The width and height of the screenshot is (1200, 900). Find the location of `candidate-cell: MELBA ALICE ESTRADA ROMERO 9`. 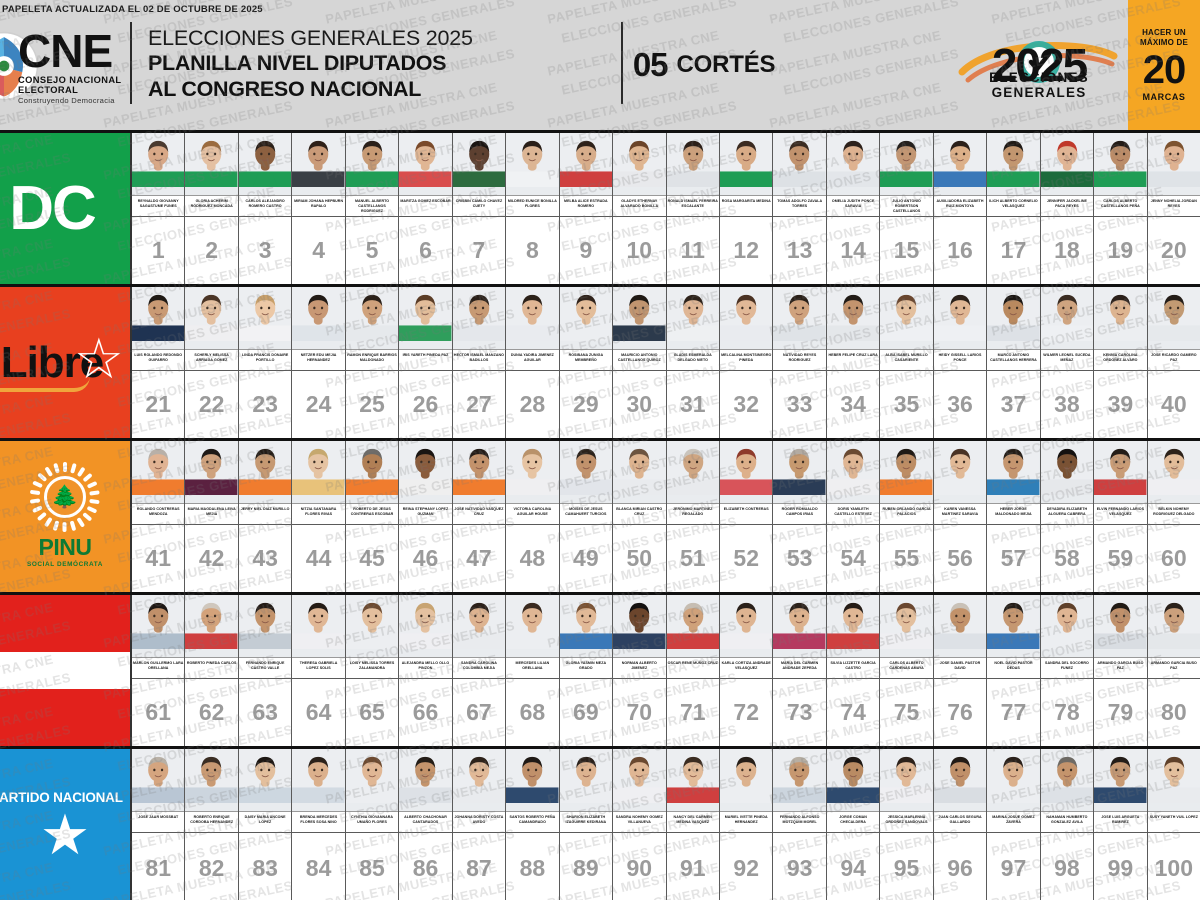

candidate-cell: MELBA ALICE ESTRADA ROMERO 9 is located at coordinates (585, 208).